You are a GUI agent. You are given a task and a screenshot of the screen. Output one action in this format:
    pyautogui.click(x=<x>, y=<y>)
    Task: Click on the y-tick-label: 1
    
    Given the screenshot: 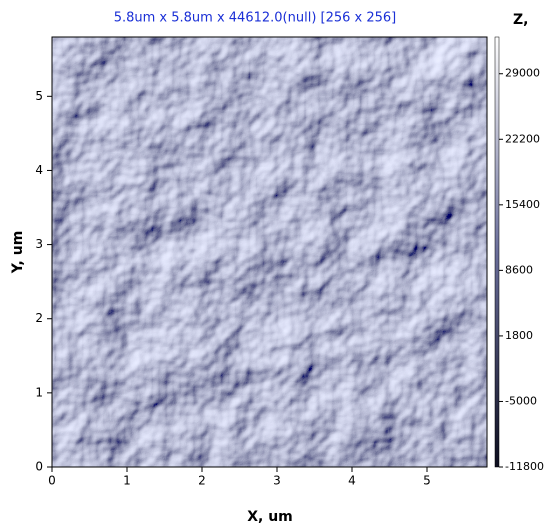 What is the action you would take?
    pyautogui.click(x=39, y=392)
    